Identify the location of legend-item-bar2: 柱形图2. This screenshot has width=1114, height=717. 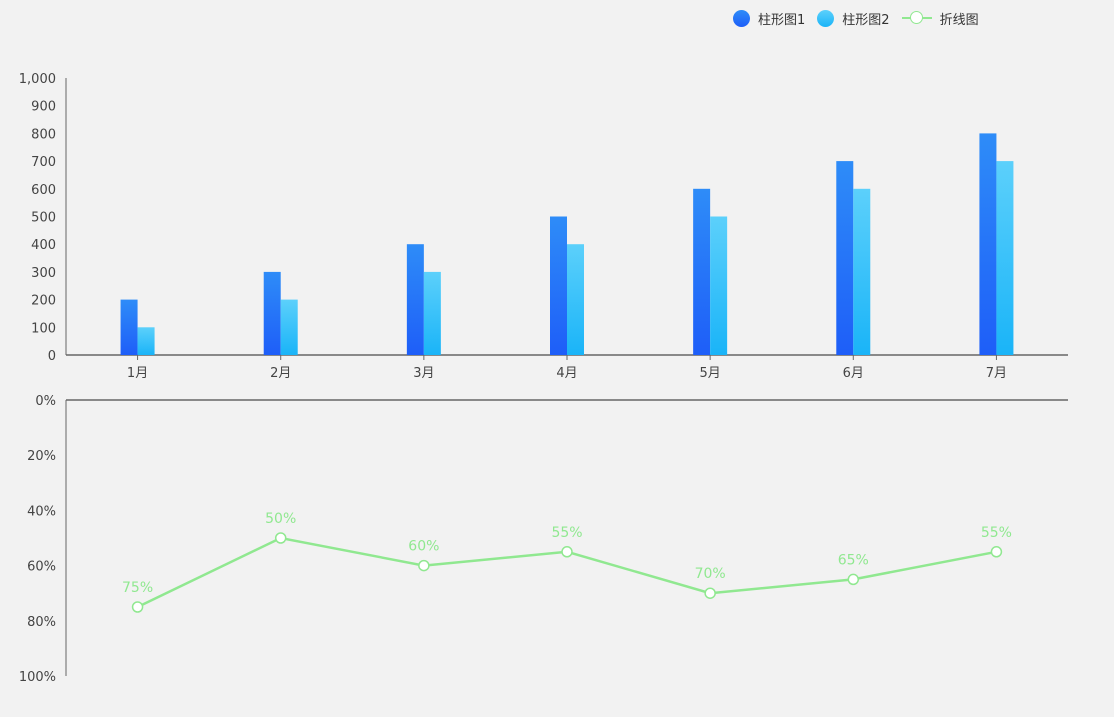
(853, 18).